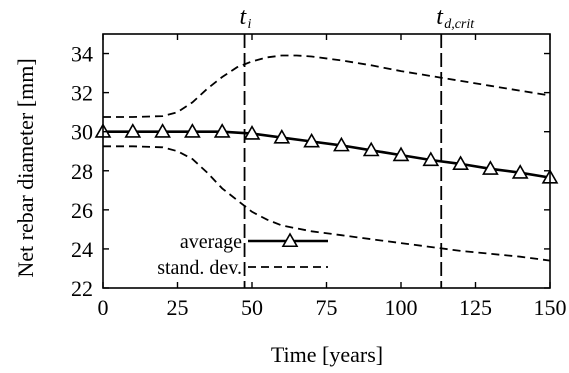 This screenshot has width=569, height=373. What do you see at coordinates (199, 268) in the screenshot?
I see `legend-label: stand. dev.` at bounding box center [199, 268].